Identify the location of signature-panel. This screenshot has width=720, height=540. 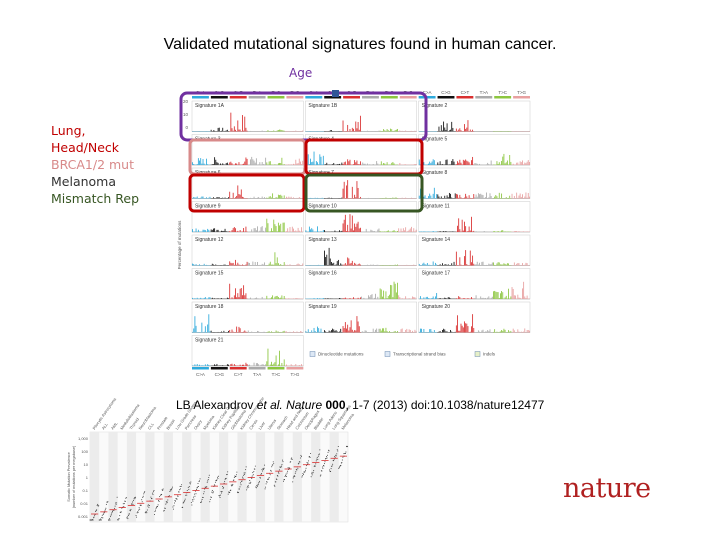
(361, 284).